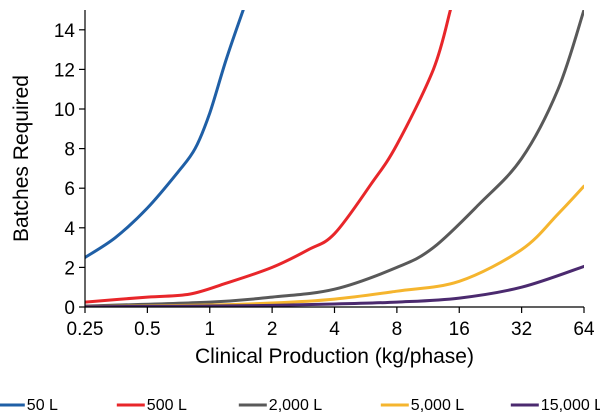 The image size is (600, 419). I want to click on x-axis-ticks: 0.25 0.5 1 2 4 8 16 32 64, so click(331, 323).